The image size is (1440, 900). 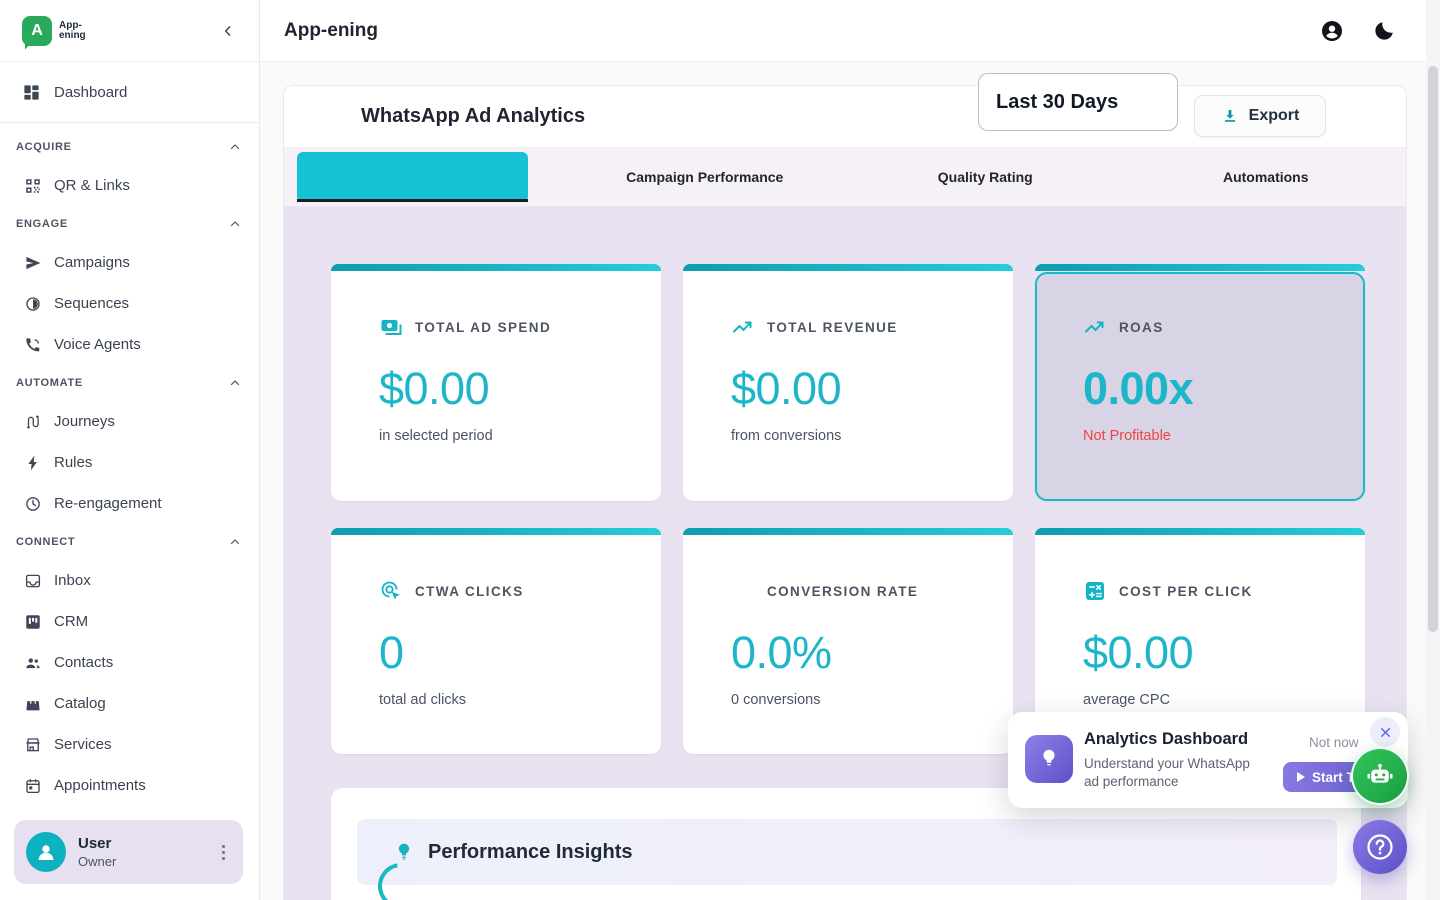 I want to click on toast-lightbulb-badge, so click(x=1049, y=759).